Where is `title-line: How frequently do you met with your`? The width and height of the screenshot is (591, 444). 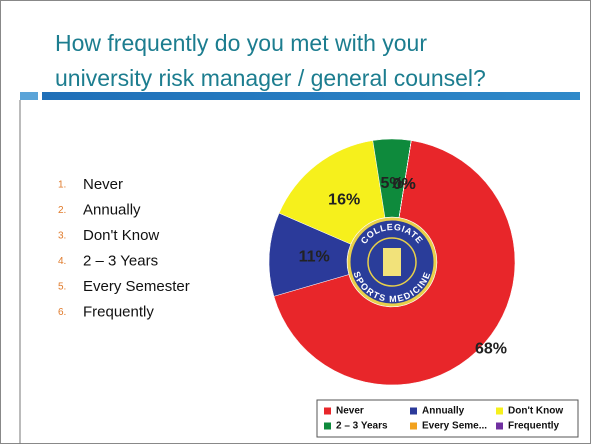 title-line: How frequently do you met with your is located at coordinates (241, 43).